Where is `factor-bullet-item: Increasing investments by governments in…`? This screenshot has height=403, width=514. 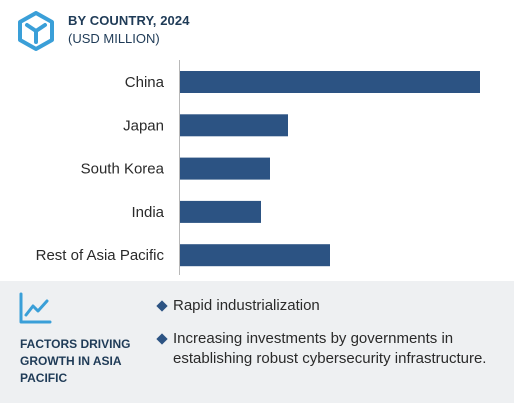
factor-bullet-item: Increasing investments by governments in… is located at coordinates (327, 349).